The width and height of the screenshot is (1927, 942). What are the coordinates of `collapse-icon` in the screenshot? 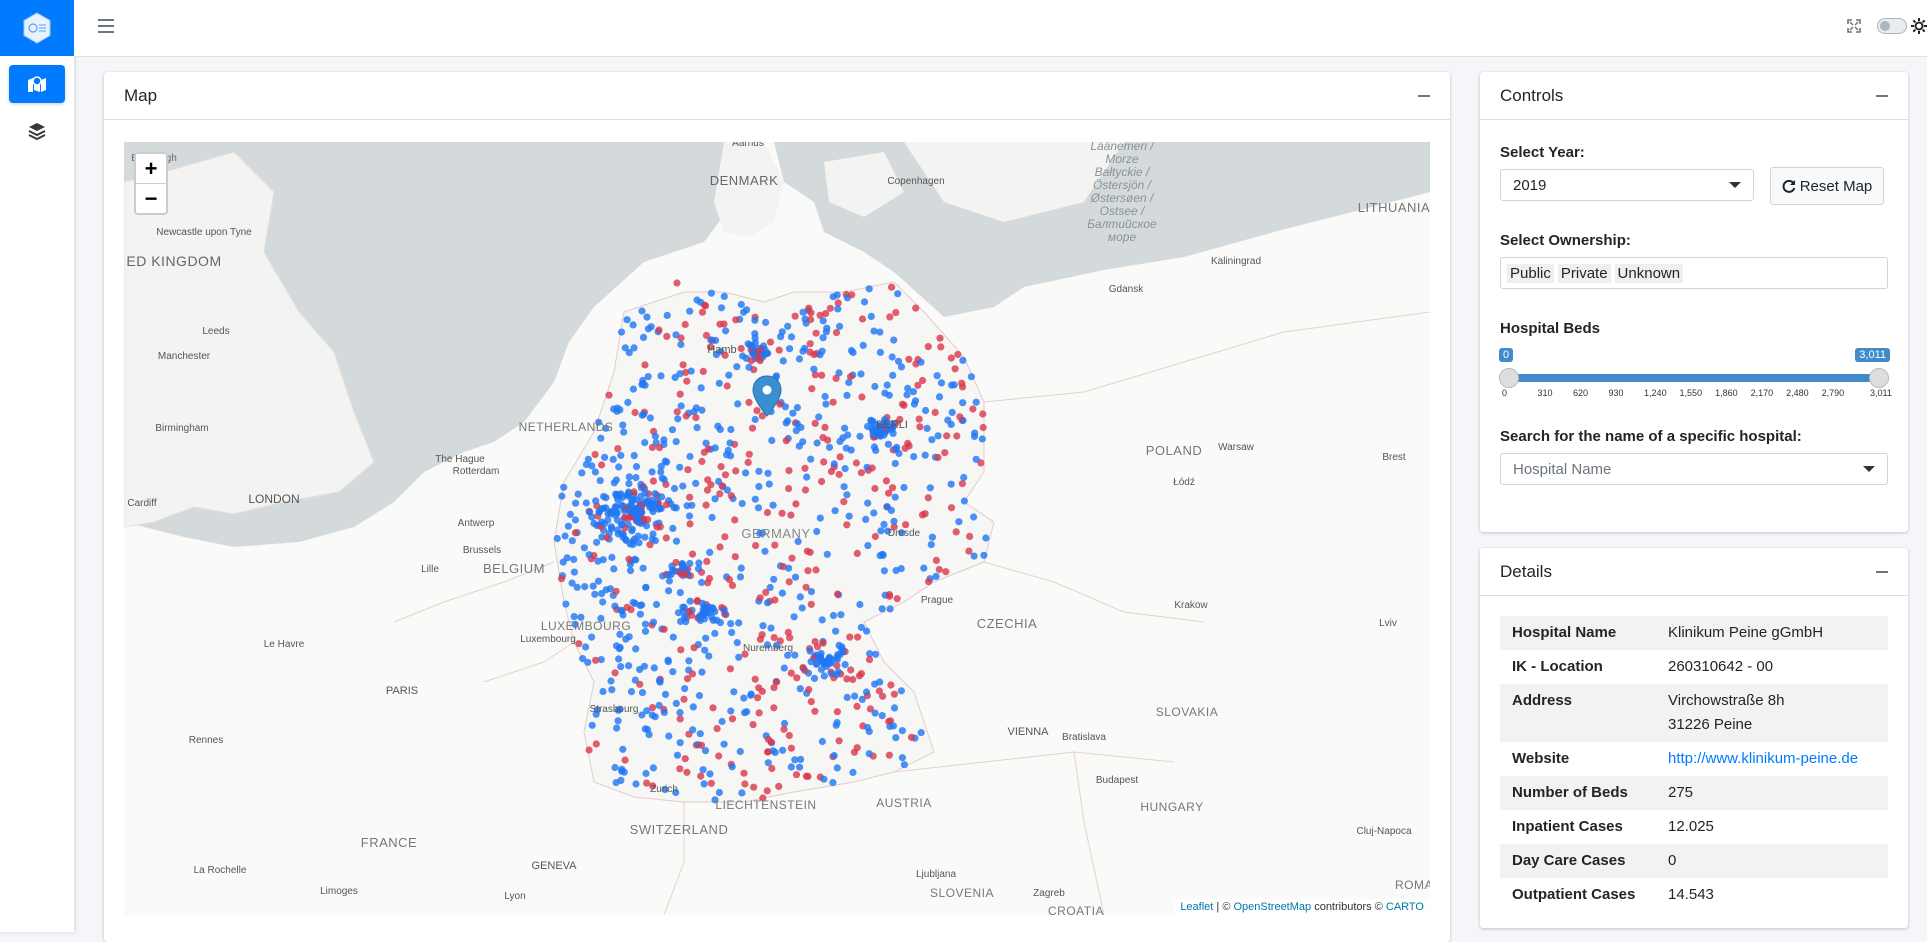 It's located at (1424, 95).